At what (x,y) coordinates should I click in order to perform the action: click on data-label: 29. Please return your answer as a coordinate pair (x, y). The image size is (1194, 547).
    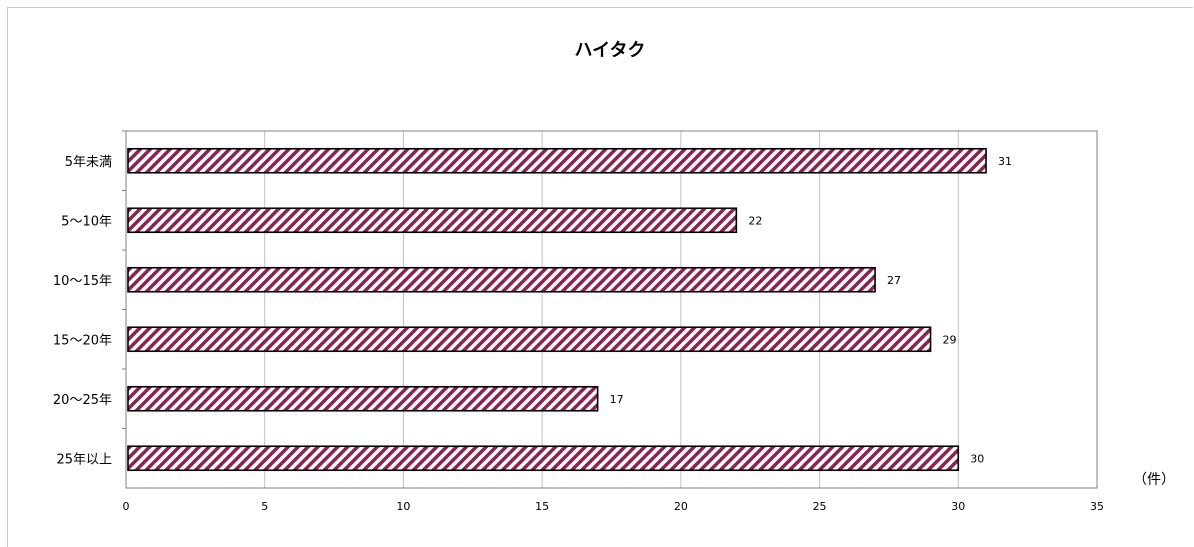
    Looking at the image, I should click on (950, 339).